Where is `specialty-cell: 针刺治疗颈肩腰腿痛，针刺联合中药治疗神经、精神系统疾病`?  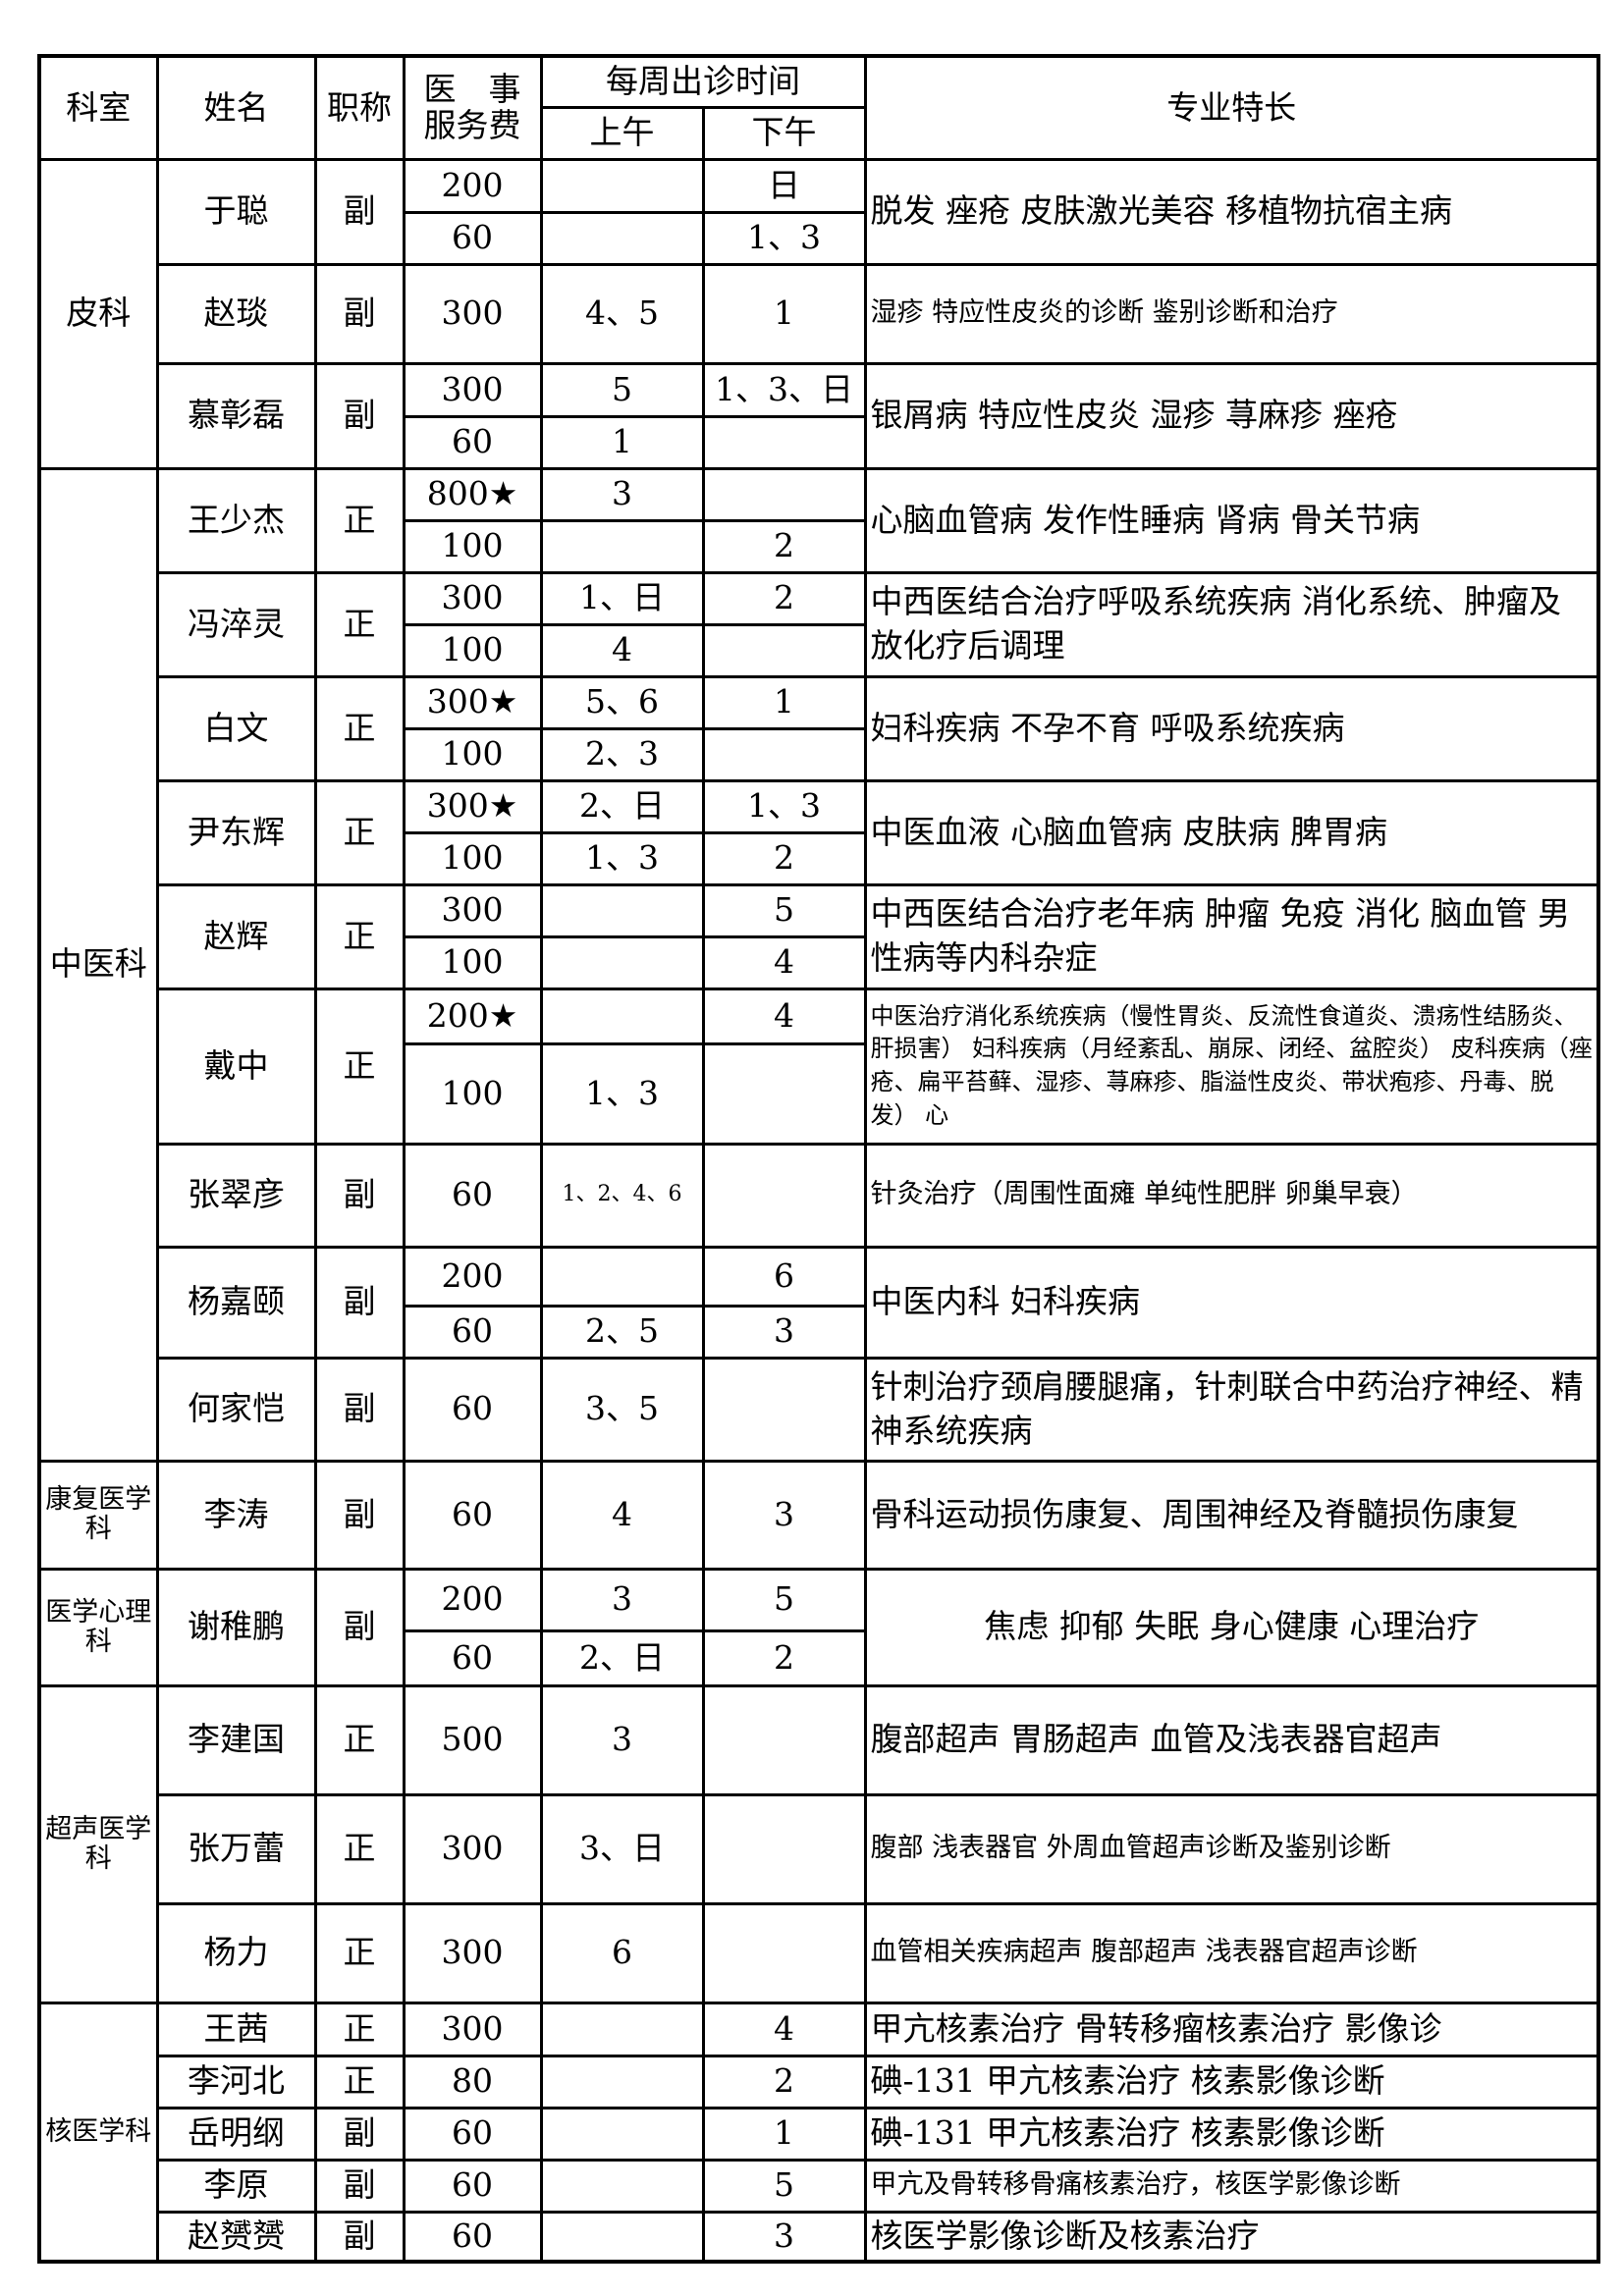 specialty-cell: 针刺治疗颈肩腰腿痛，针刺联合中药治疗神经、精神系统疾病 is located at coordinates (1231, 1409).